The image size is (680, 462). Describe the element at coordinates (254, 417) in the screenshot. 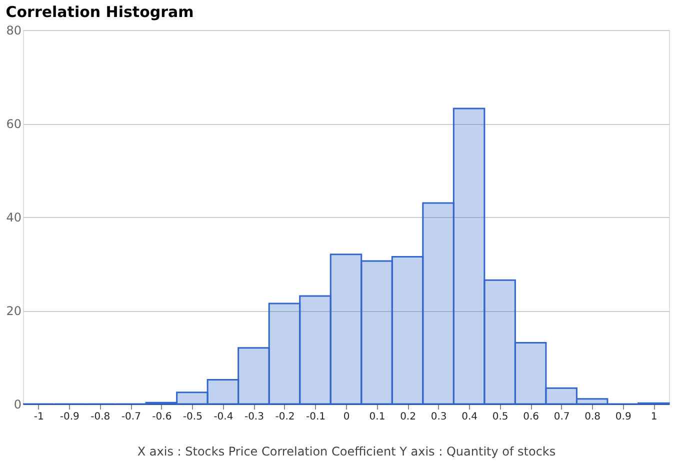

I see `x-tick-label: -0.3` at that location.